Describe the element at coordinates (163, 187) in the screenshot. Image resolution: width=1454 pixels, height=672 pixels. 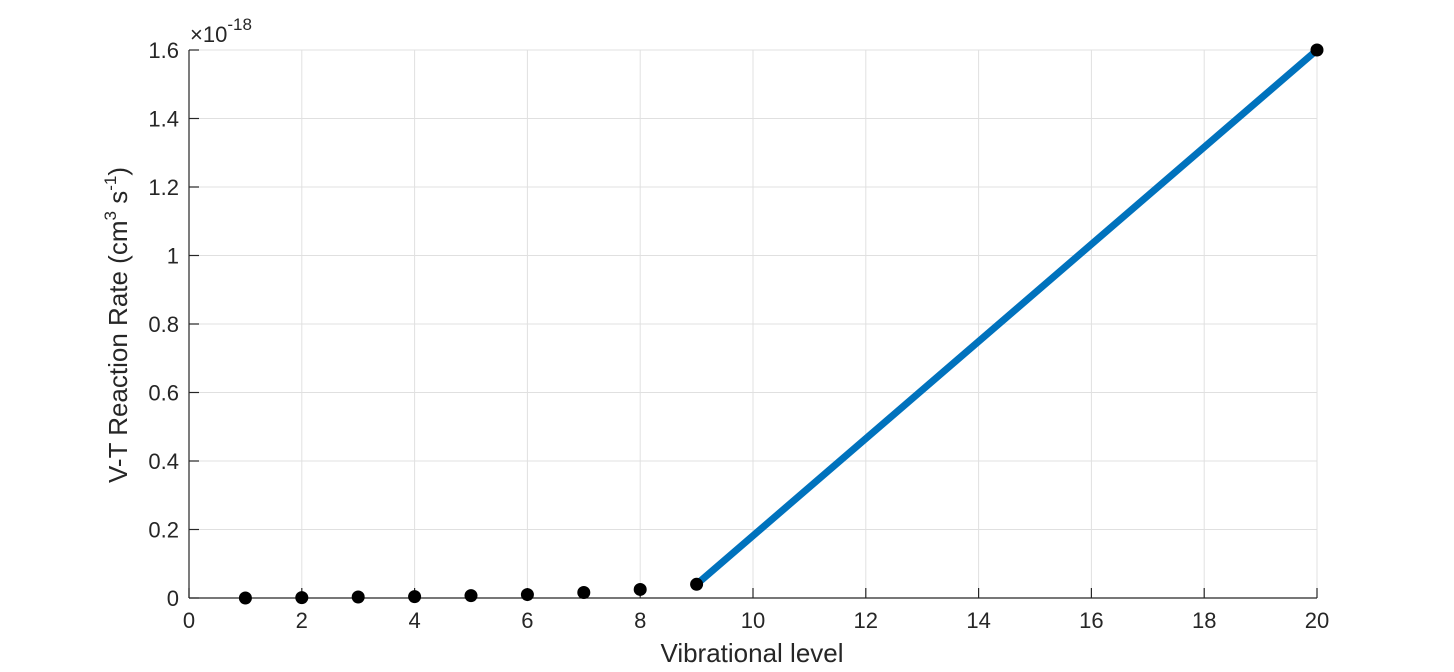
I see `y-tick-label: 1.2` at that location.